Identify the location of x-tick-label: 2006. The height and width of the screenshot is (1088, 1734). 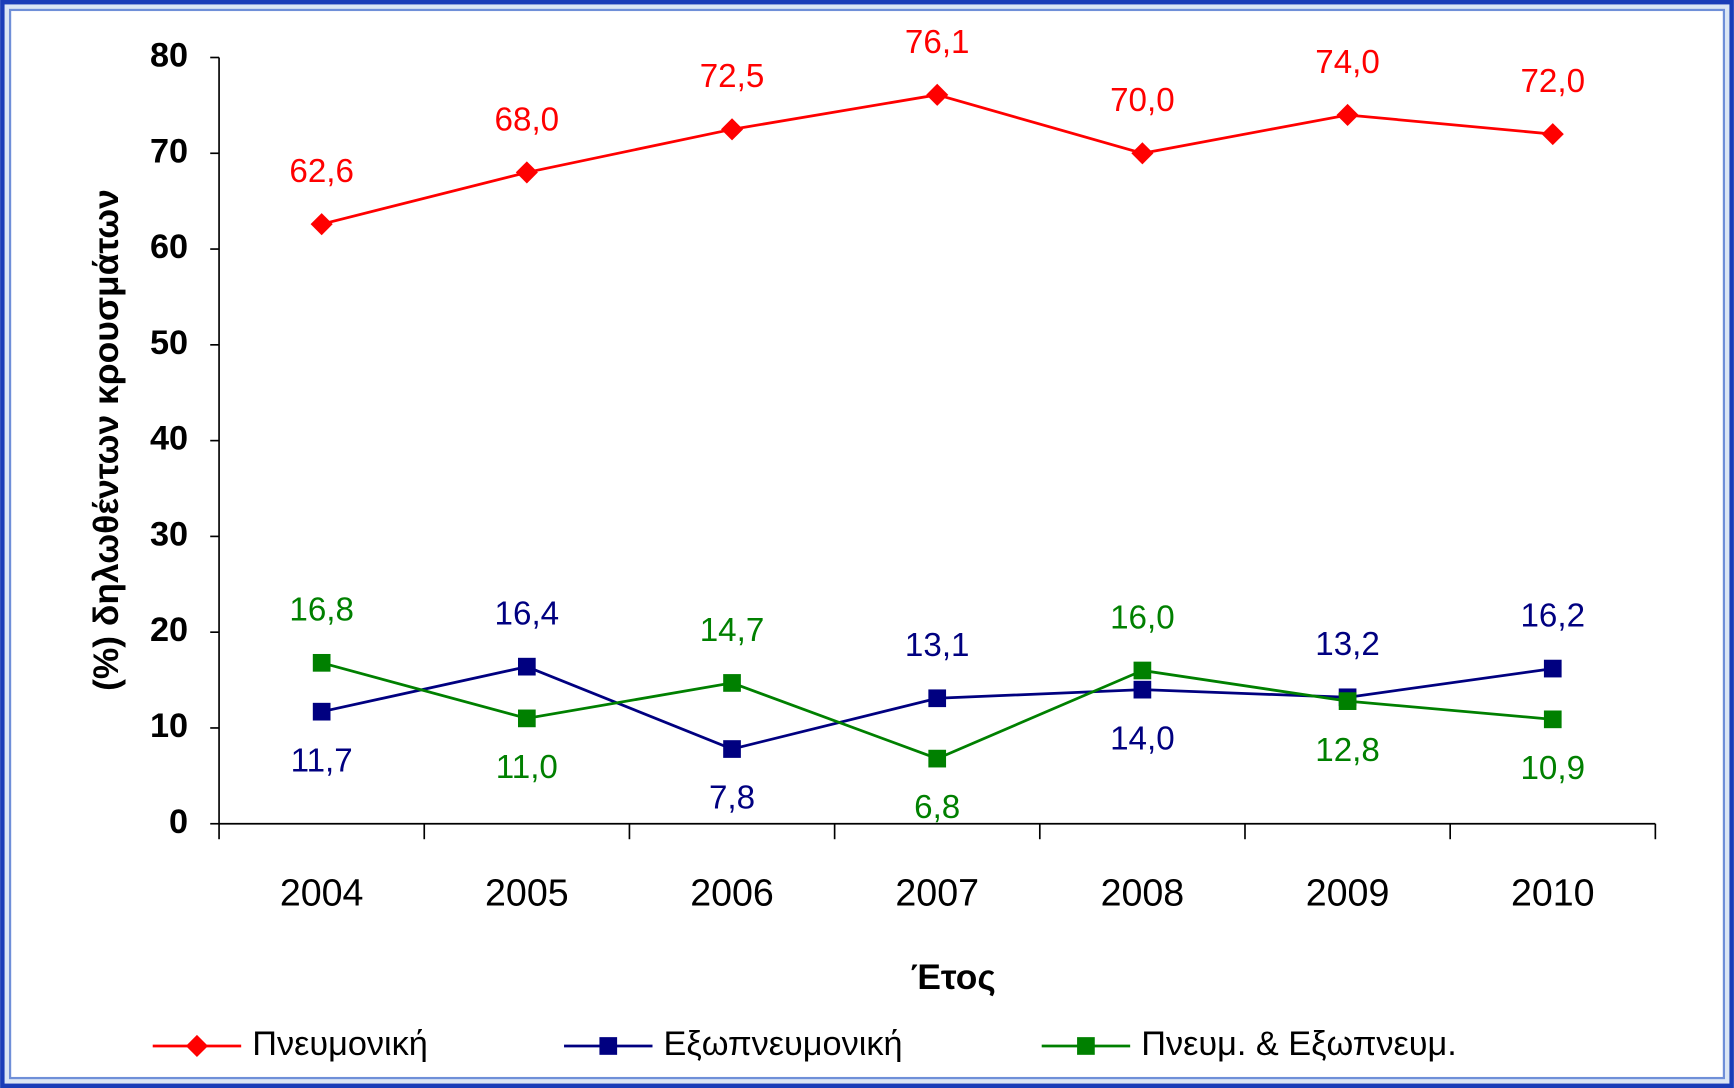
(732, 893).